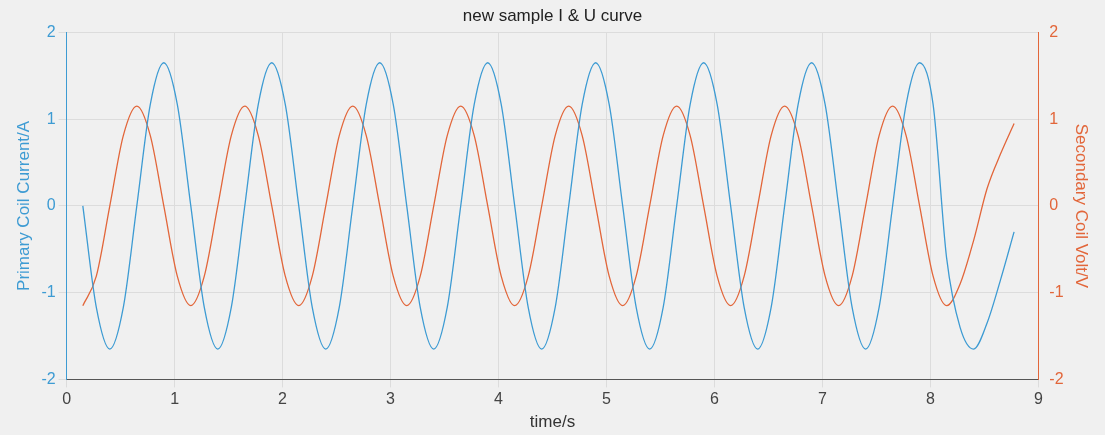 This screenshot has width=1105, height=435. Describe the element at coordinates (48, 292) in the screenshot. I see `y-tick-label: -1` at that location.